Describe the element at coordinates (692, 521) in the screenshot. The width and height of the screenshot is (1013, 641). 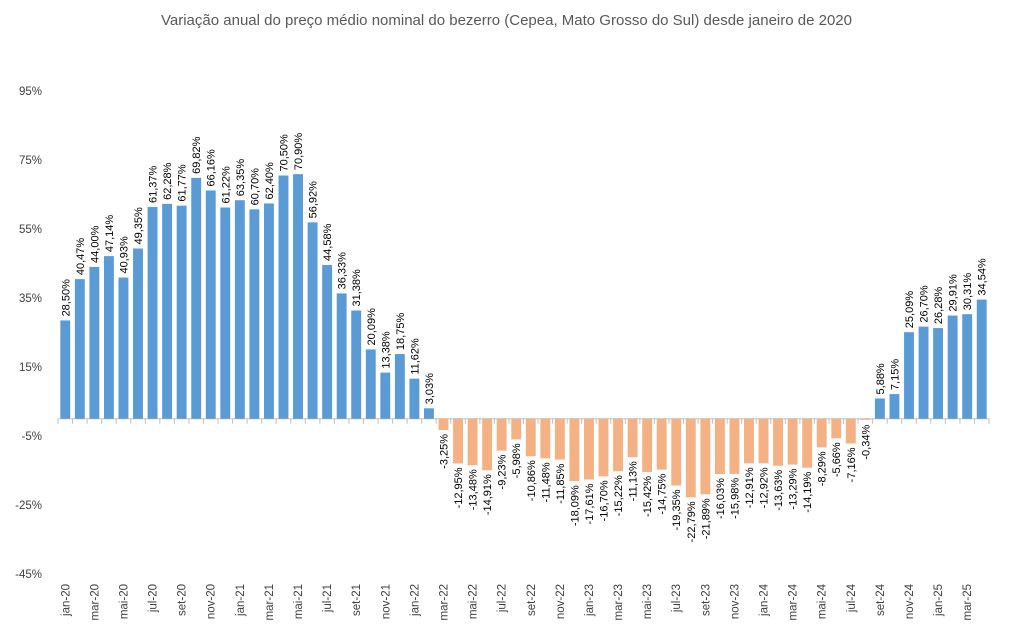
I see `data-label: -22,79%` at that location.